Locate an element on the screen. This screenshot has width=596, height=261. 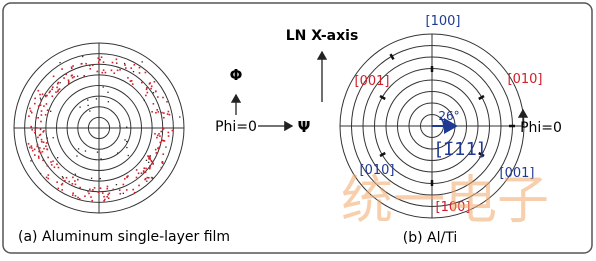
pole-mark is located at coordinates (382, 97).